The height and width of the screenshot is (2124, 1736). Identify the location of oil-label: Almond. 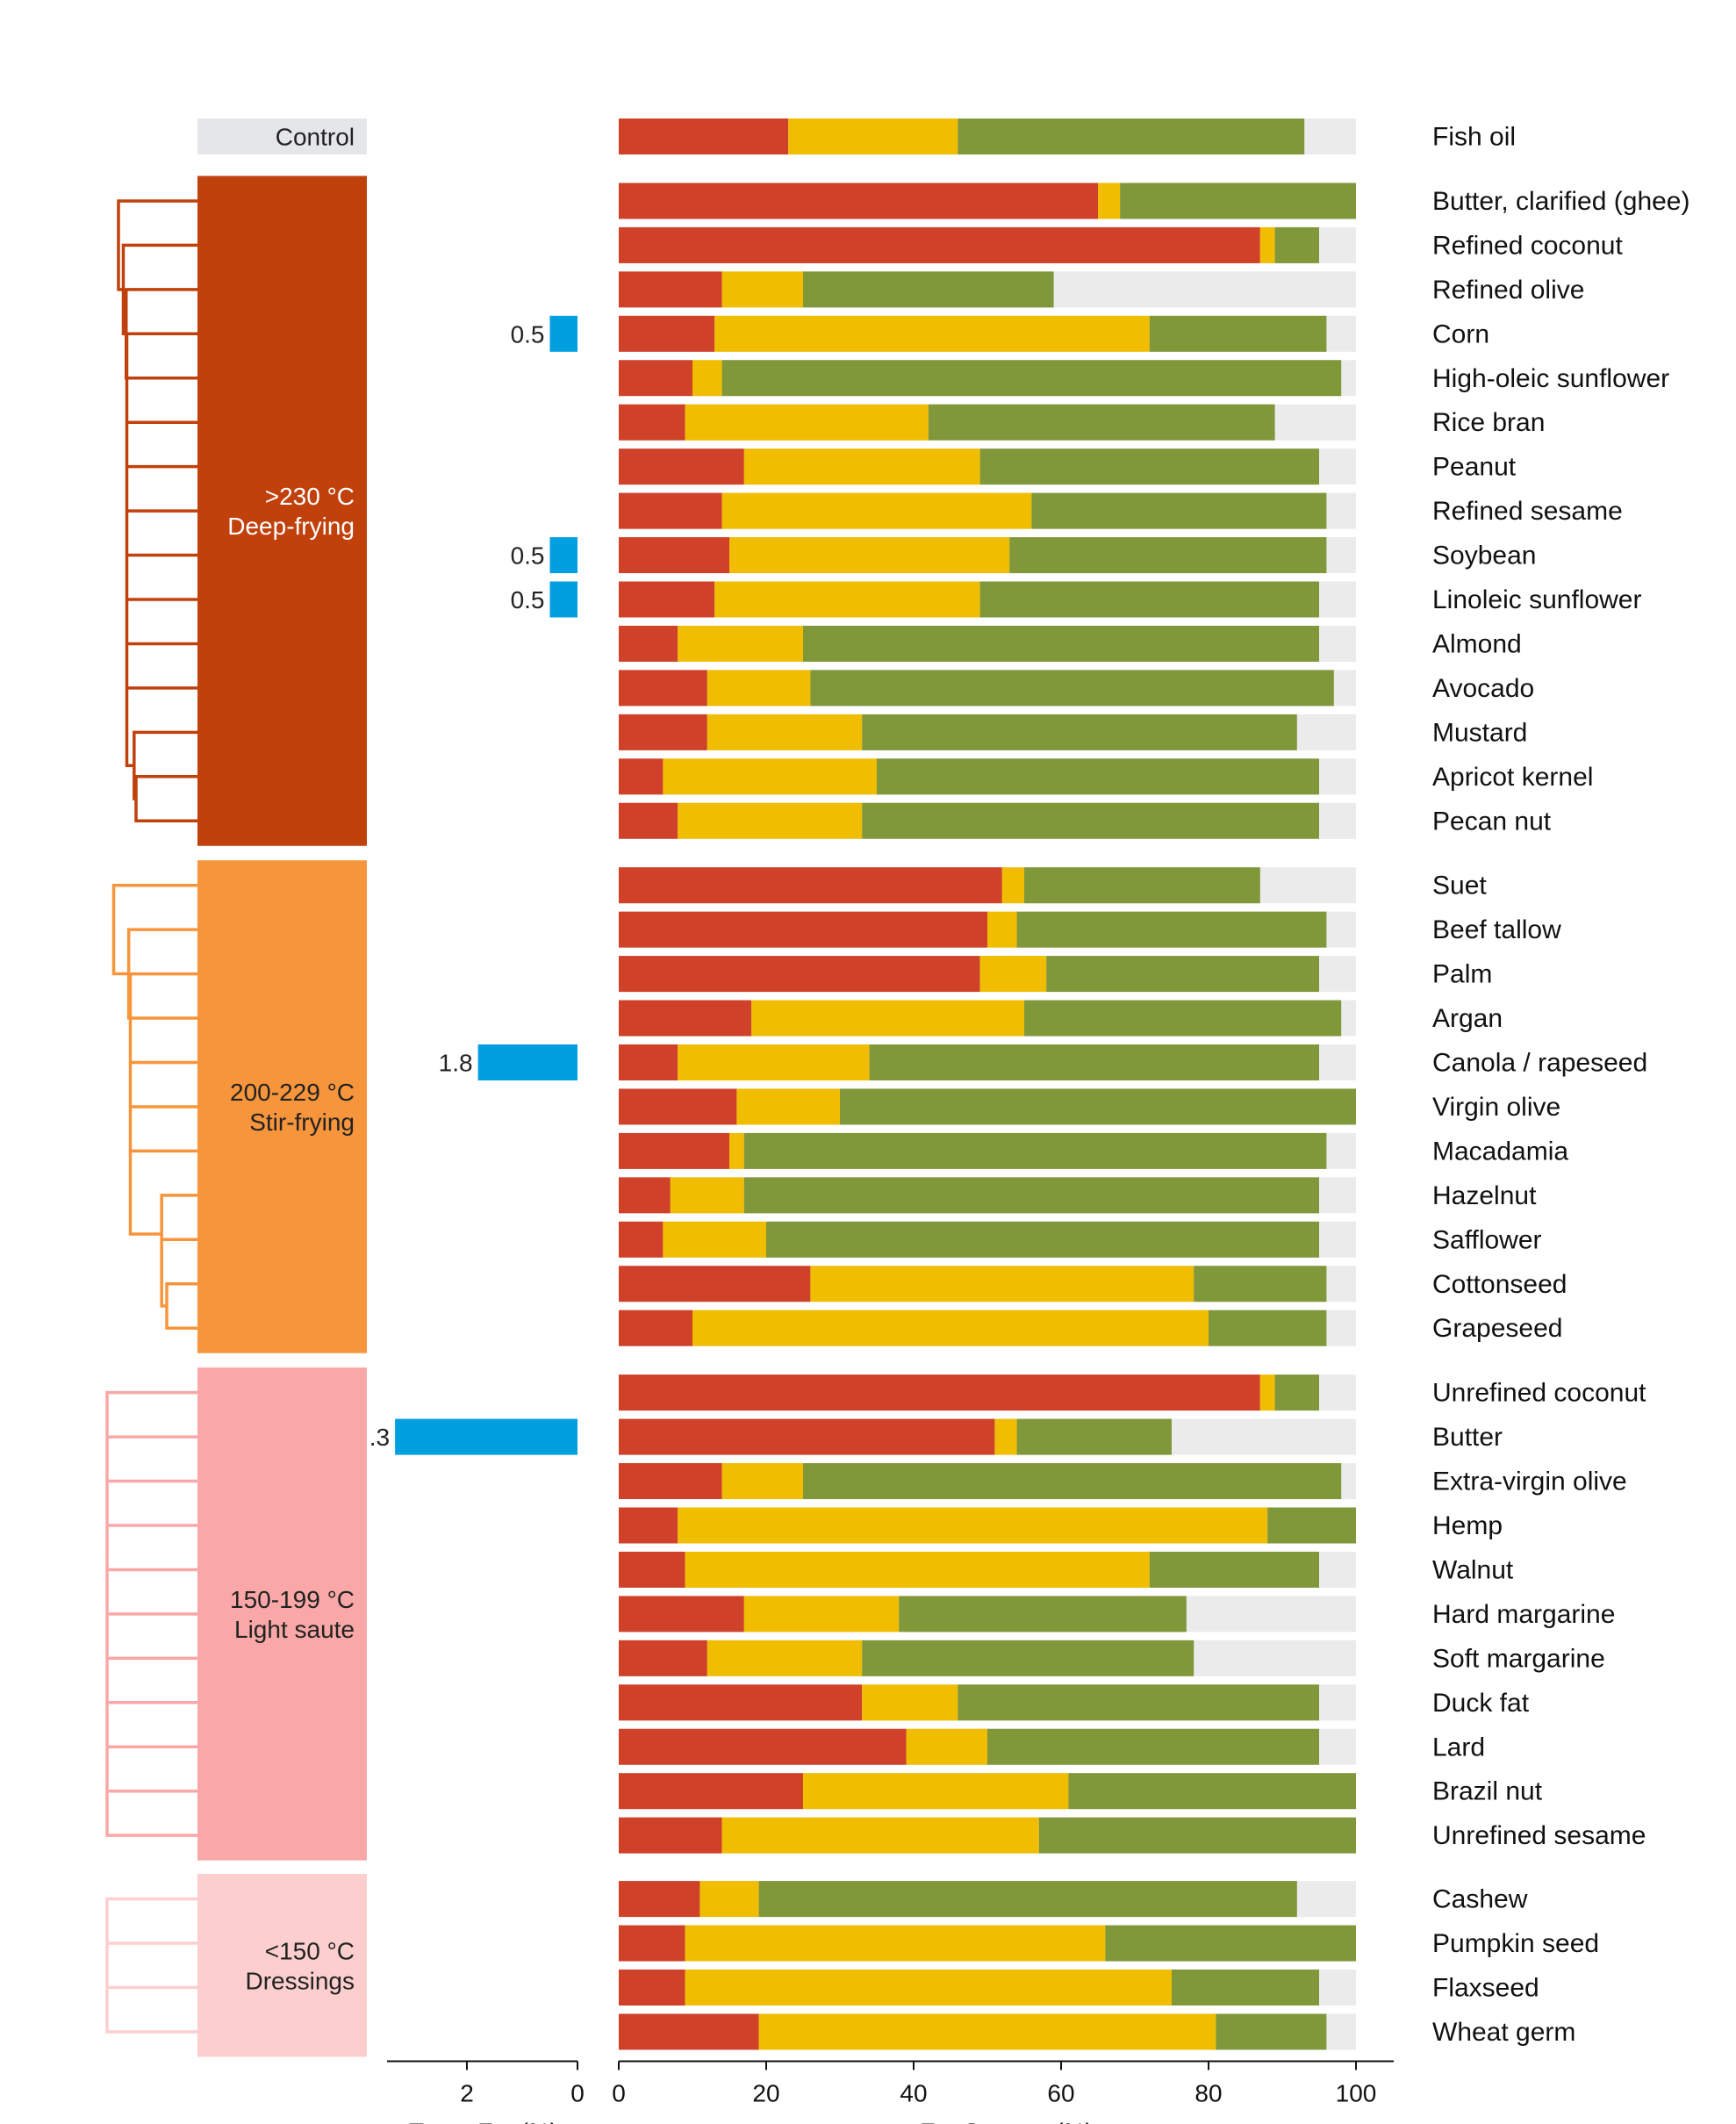
(1477, 643).